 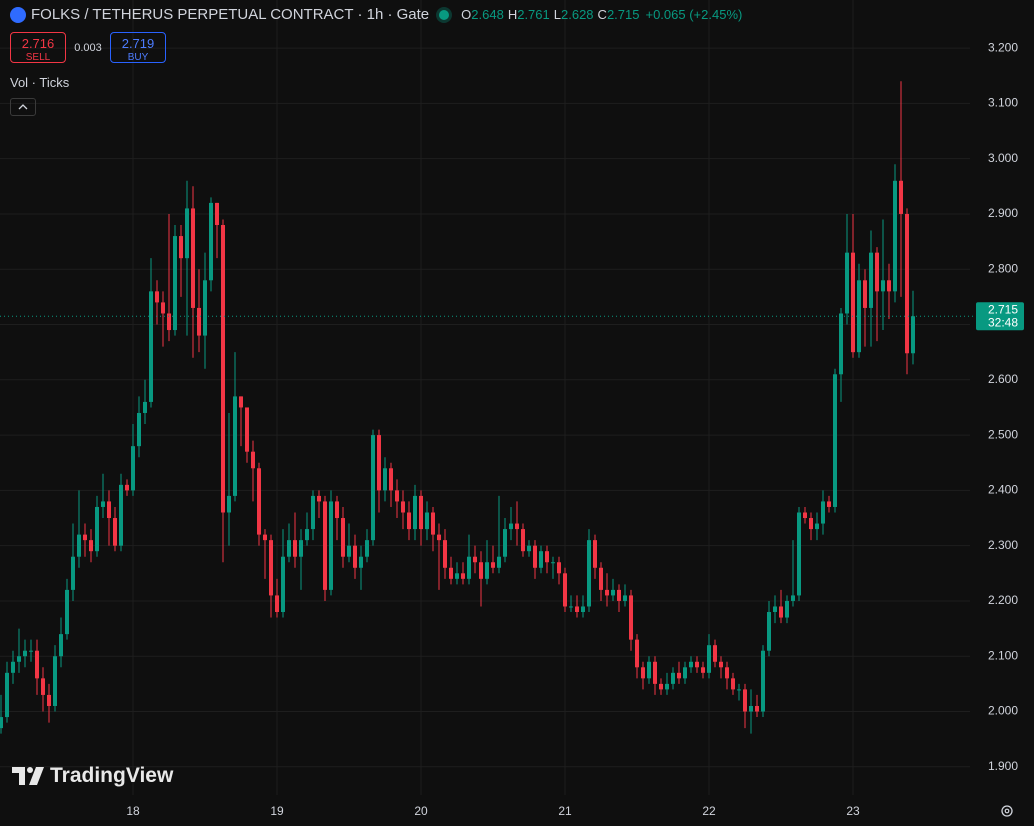 What do you see at coordinates (1003, 158) in the screenshot?
I see `y-tick-label: 3.000` at bounding box center [1003, 158].